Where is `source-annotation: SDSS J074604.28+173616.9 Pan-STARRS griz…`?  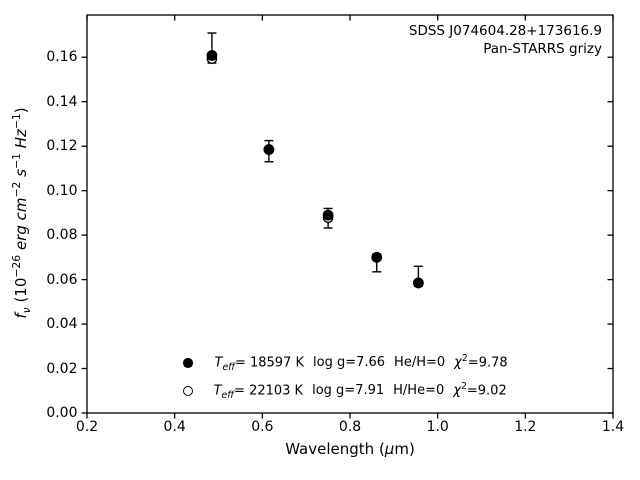
source-annotation: SDSS J074604.28+173616.9 Pan-STARRS griz… is located at coordinates (505, 40).